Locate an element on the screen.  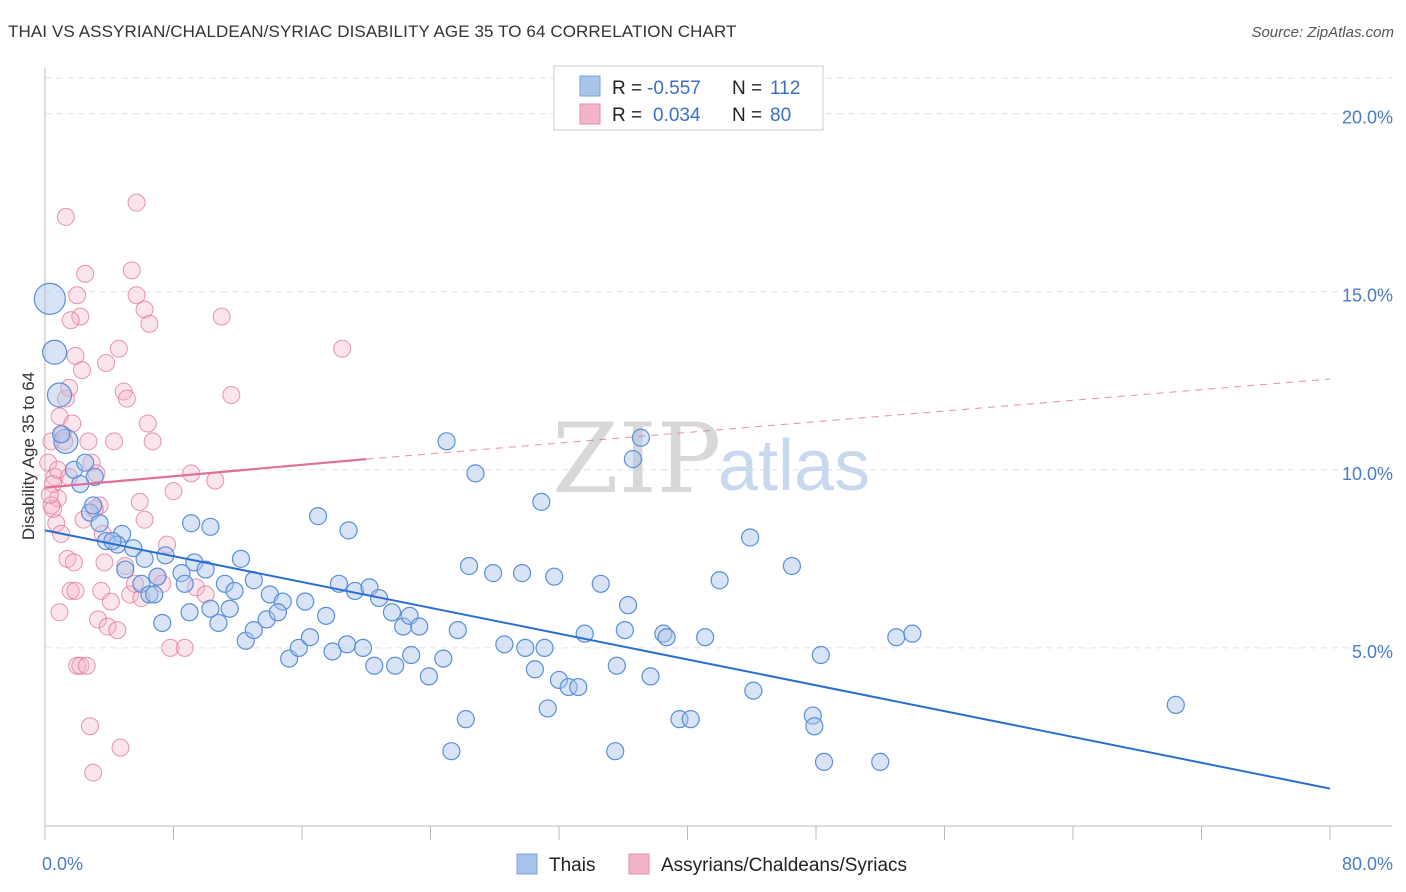
legend-top: R = -0.557 N = 112 R = 0.034 N = 80 is located at coordinates (688, 98).